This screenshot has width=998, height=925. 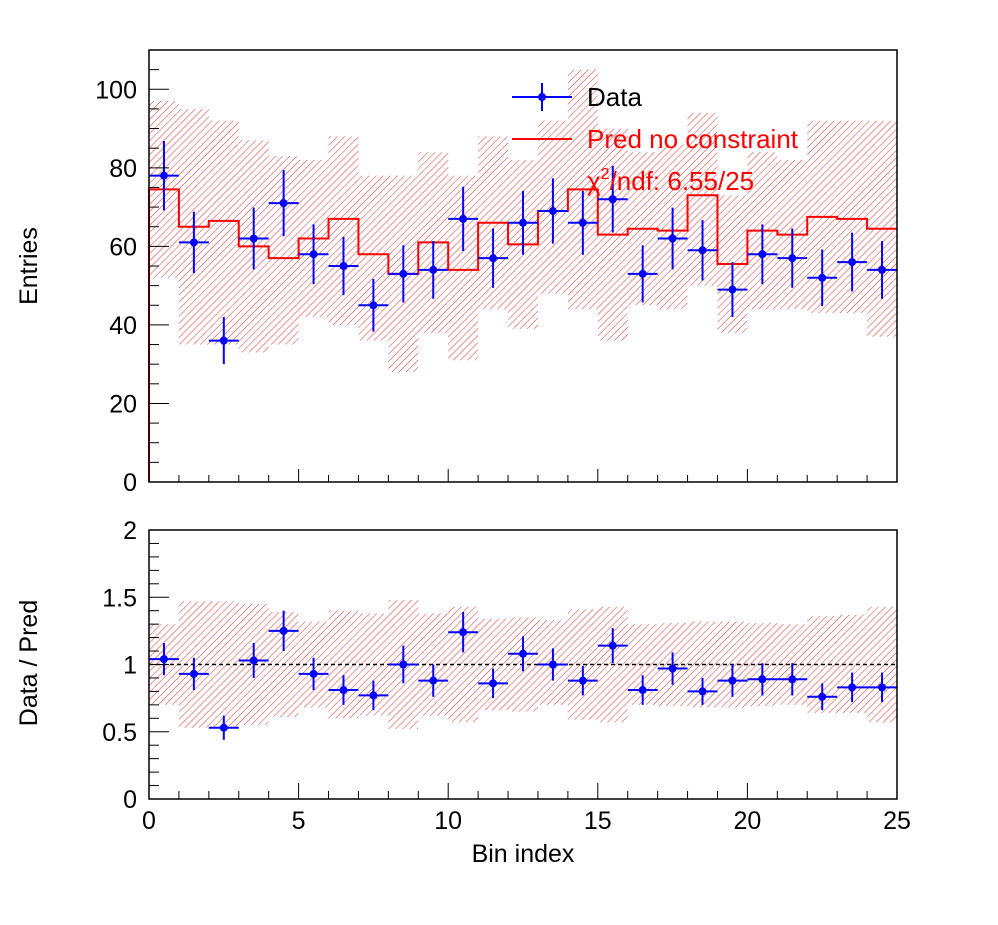 What do you see at coordinates (523, 675) in the screenshot?
I see `ratio-data-points` at bounding box center [523, 675].